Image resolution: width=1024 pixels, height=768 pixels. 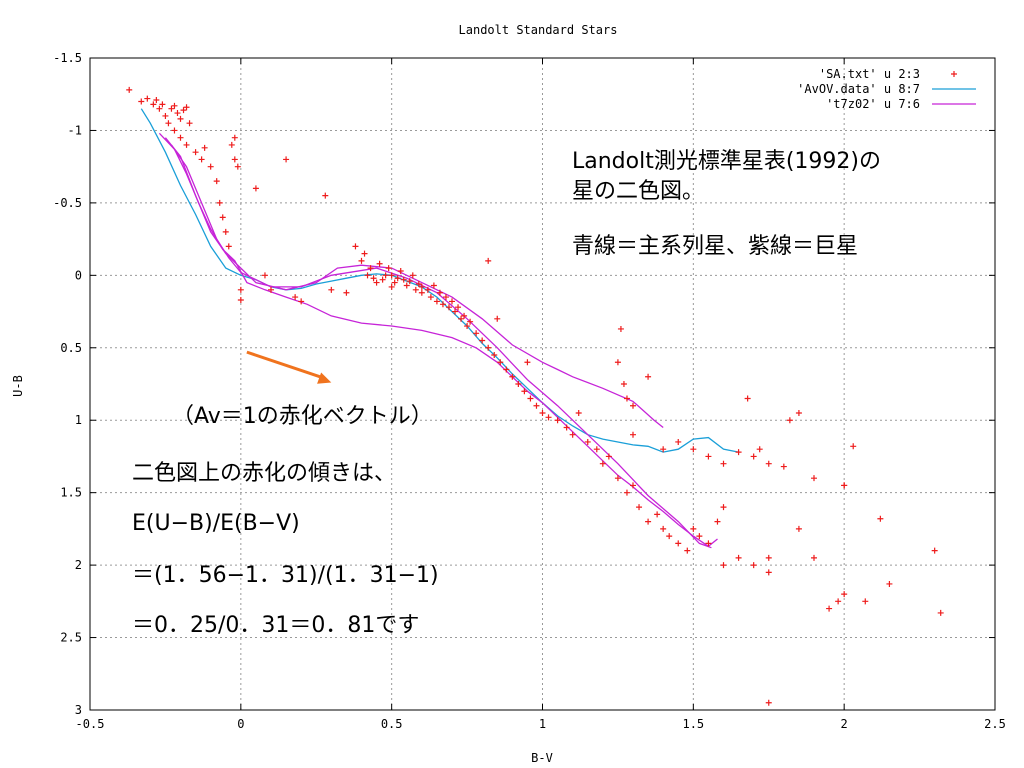 I want to click on caption-line-1: Landolt測光標準星表(1992)の, so click(x=726, y=161).